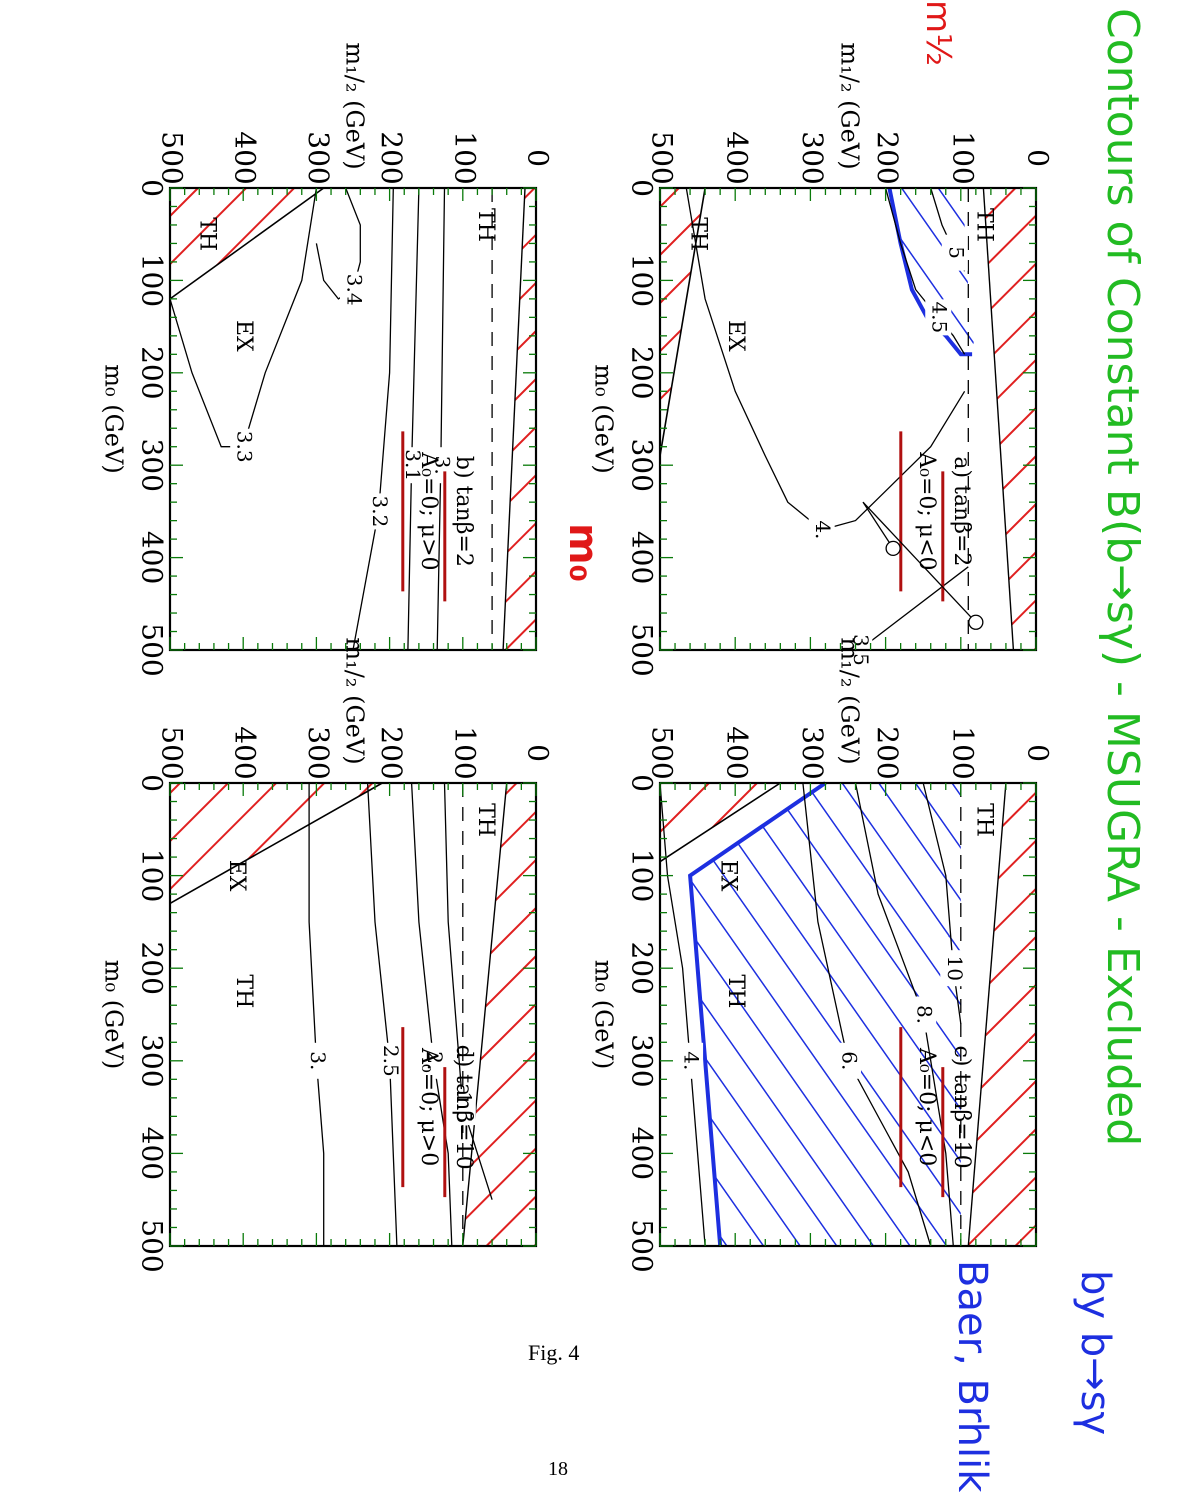 The width and height of the screenshot is (1200, 1492). What do you see at coordinates (961, 1107) in the screenshot?
I see `panel-label: c) tanβ=10` at bounding box center [961, 1107].